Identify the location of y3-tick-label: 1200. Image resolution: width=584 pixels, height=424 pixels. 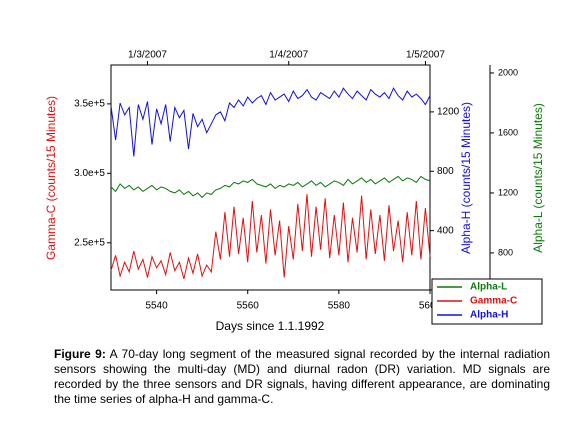
(508, 192).